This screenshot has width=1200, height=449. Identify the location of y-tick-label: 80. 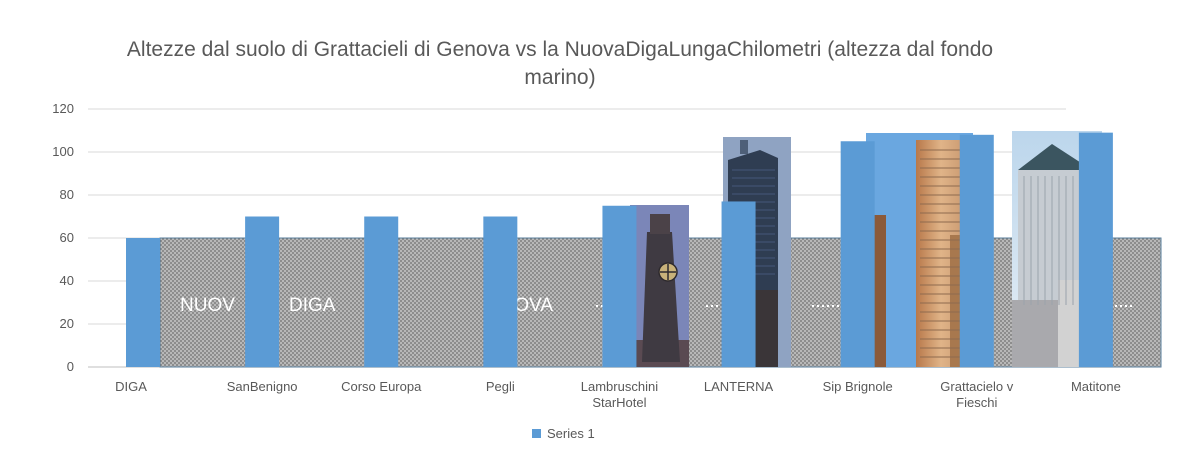
(67, 194).